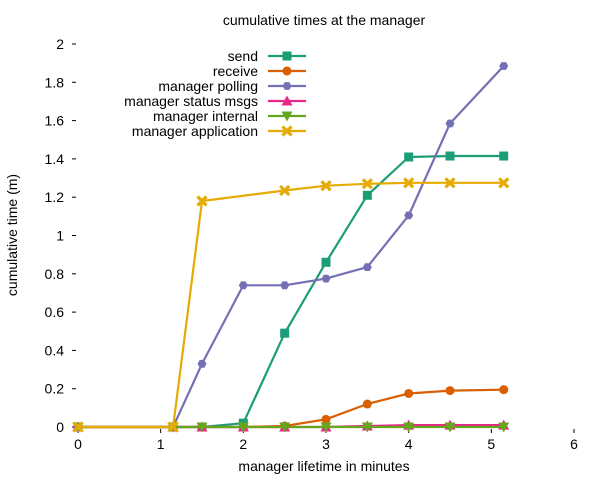 The image size is (600, 480). I want to click on x-tick-label: 3, so click(326, 444).